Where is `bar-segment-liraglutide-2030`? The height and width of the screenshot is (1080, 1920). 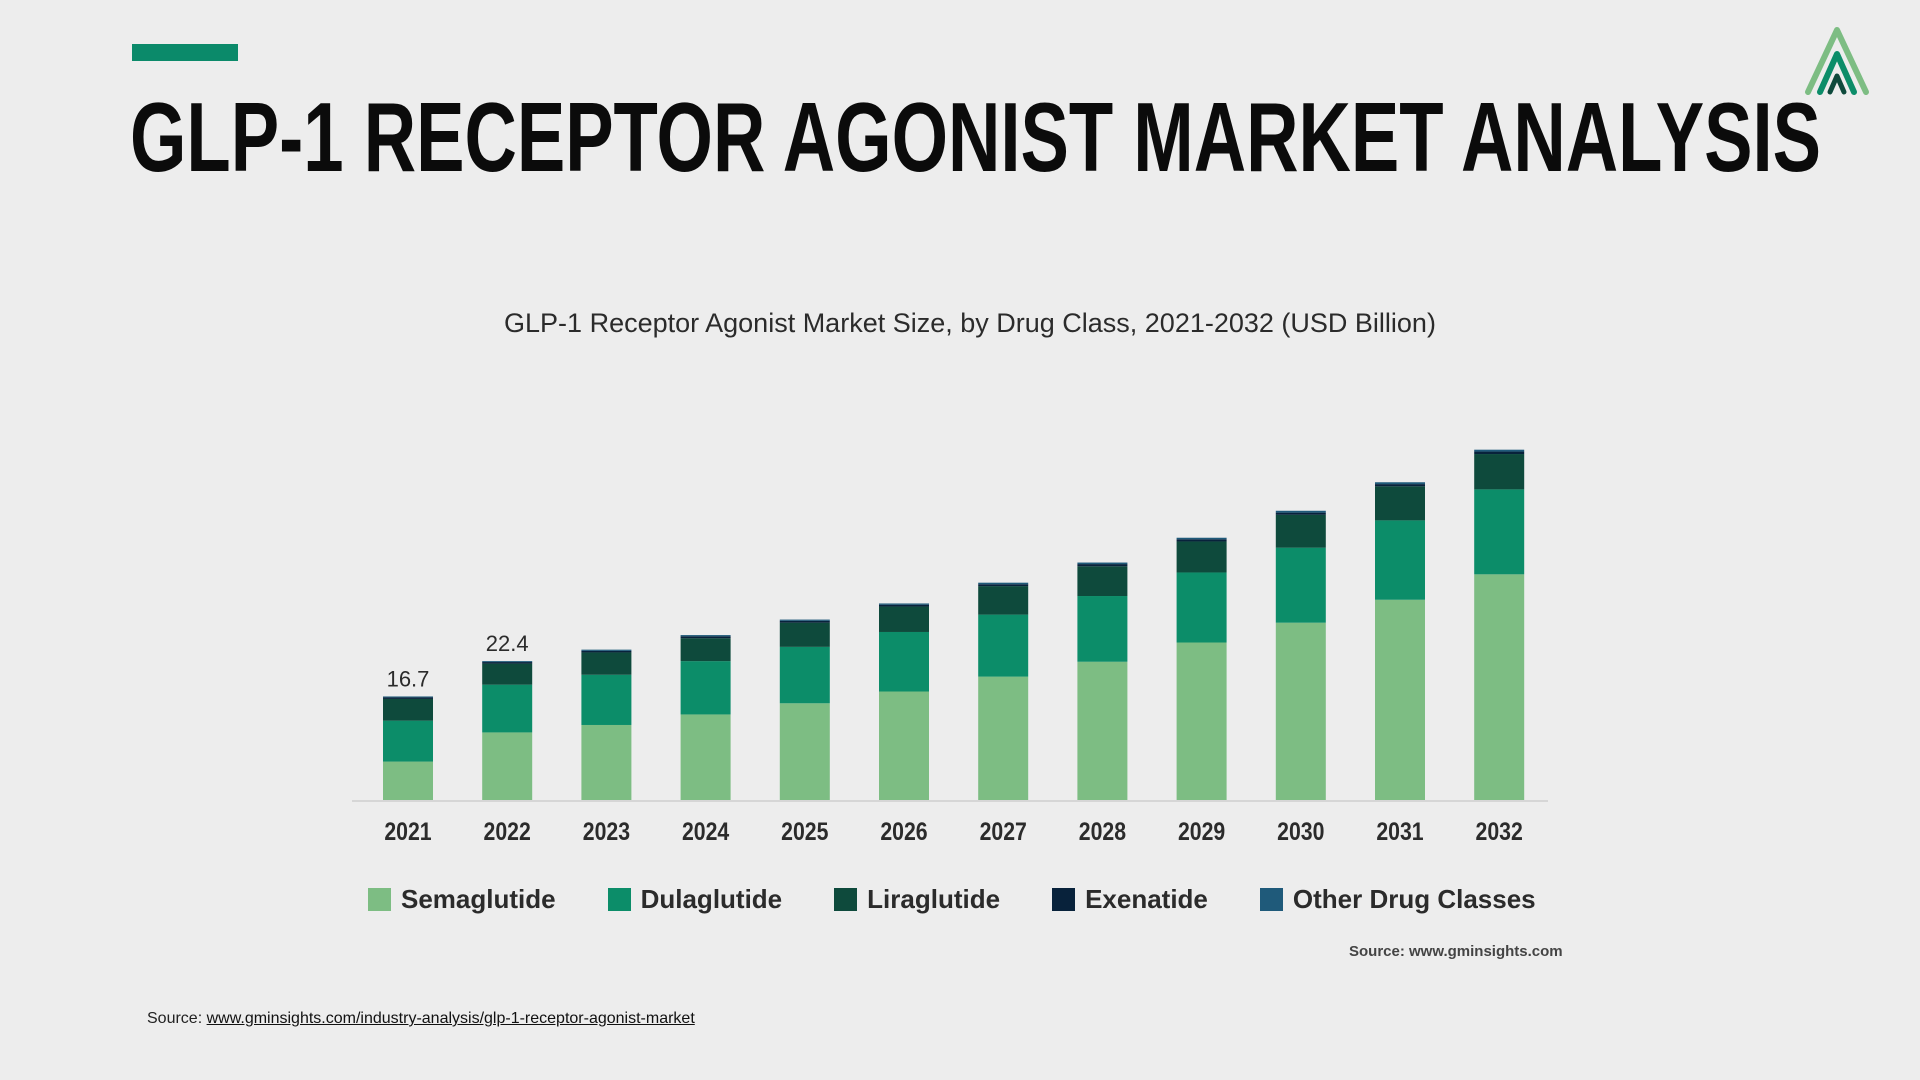
bar-segment-liraglutide-2030 is located at coordinates (1300, 531).